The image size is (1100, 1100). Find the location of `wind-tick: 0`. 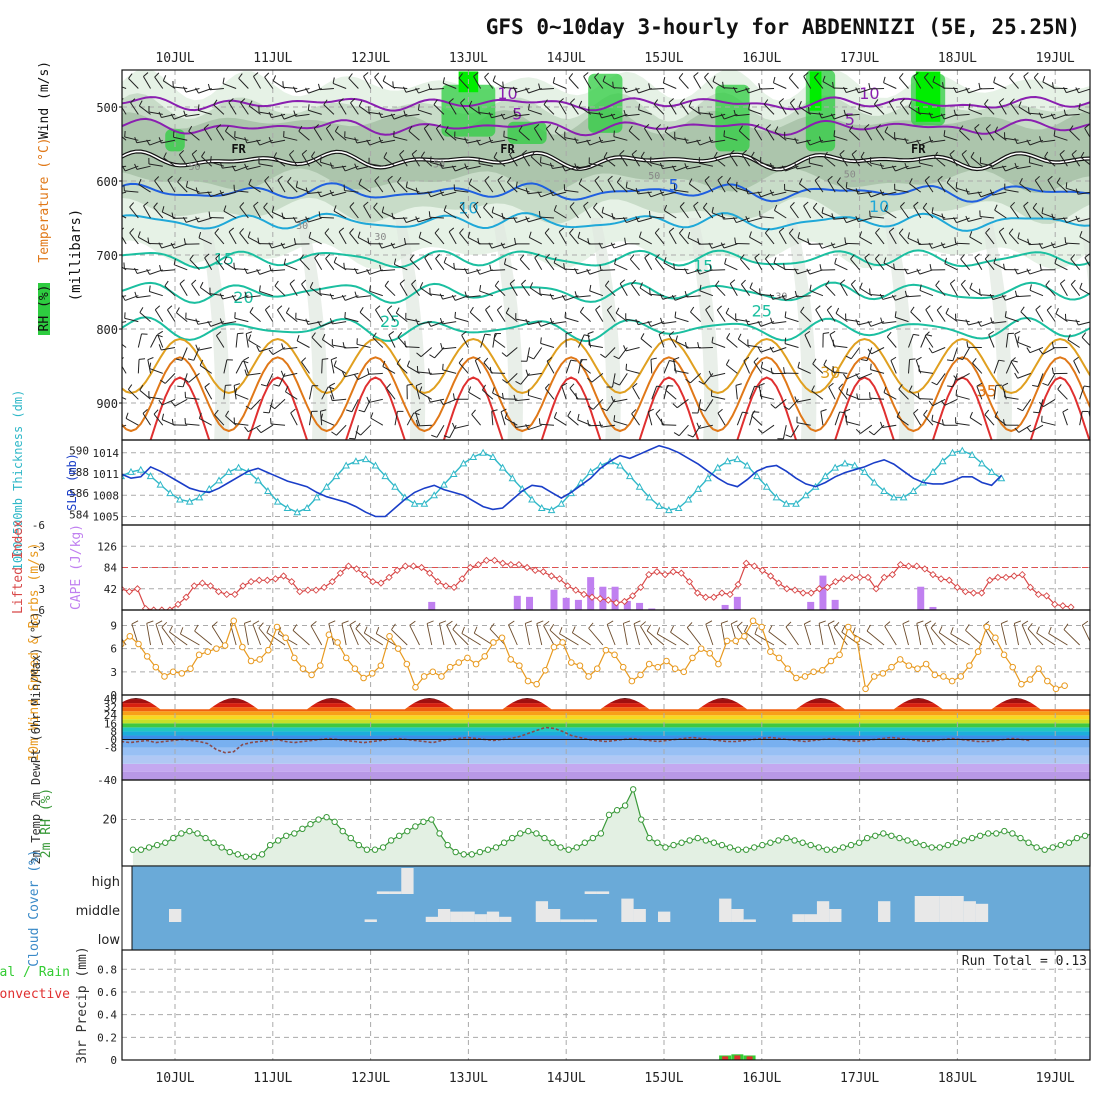

wind-tick: 0 is located at coordinates (113, 695).